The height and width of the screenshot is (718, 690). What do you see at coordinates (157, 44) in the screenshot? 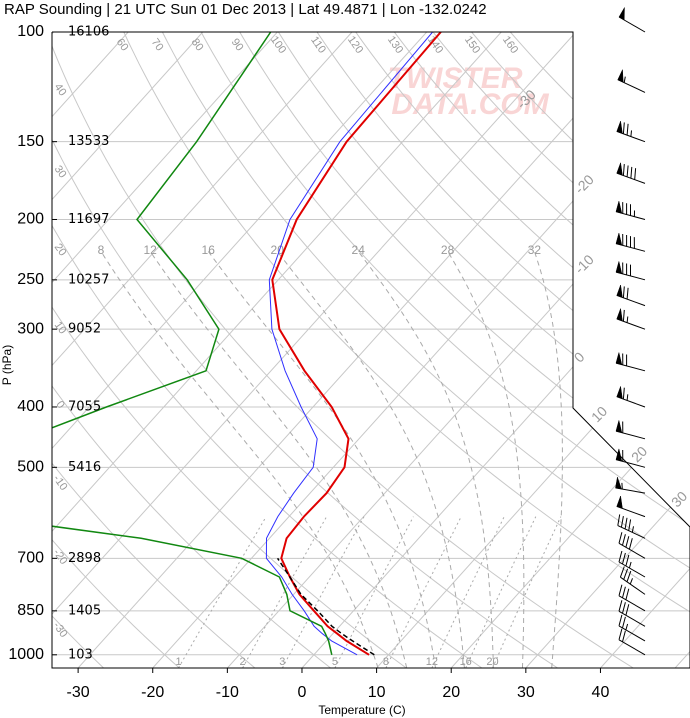
I see `dry-adiabat-label: 70` at bounding box center [157, 44].